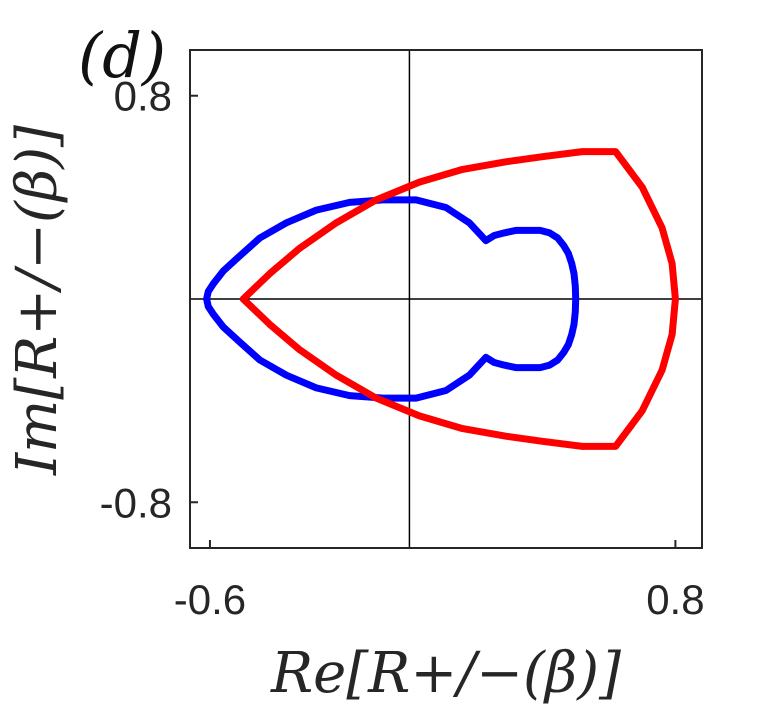 This screenshot has height=712, width=777. I want to click on panel-label: (d), so click(122, 55).